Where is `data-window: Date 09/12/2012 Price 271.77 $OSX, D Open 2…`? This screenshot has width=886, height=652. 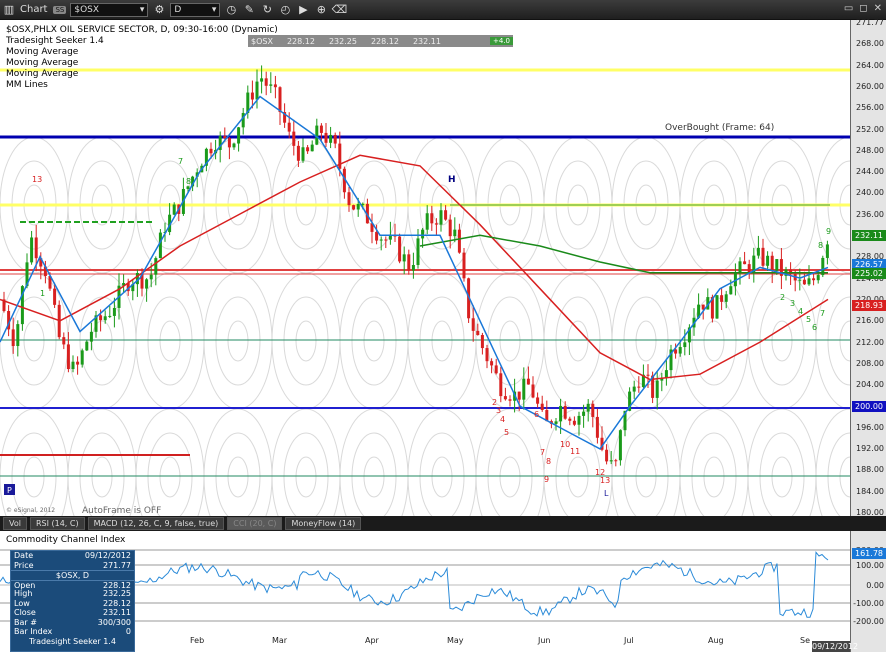
data-window: Date 09/12/2012 Price 271.77 $OSX, D Open 2… is located at coordinates (72, 601).